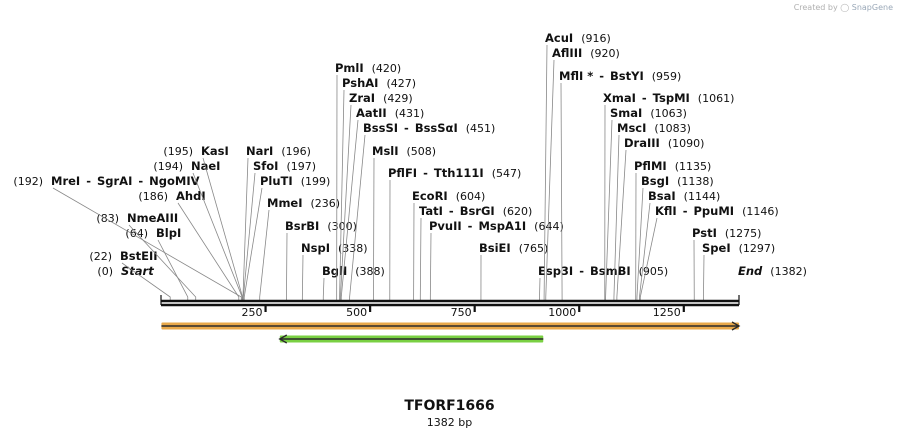 This screenshot has width=899, height=438. Describe the element at coordinates (668, 113) in the screenshot. I see `site-position-label: (1063)` at that location.